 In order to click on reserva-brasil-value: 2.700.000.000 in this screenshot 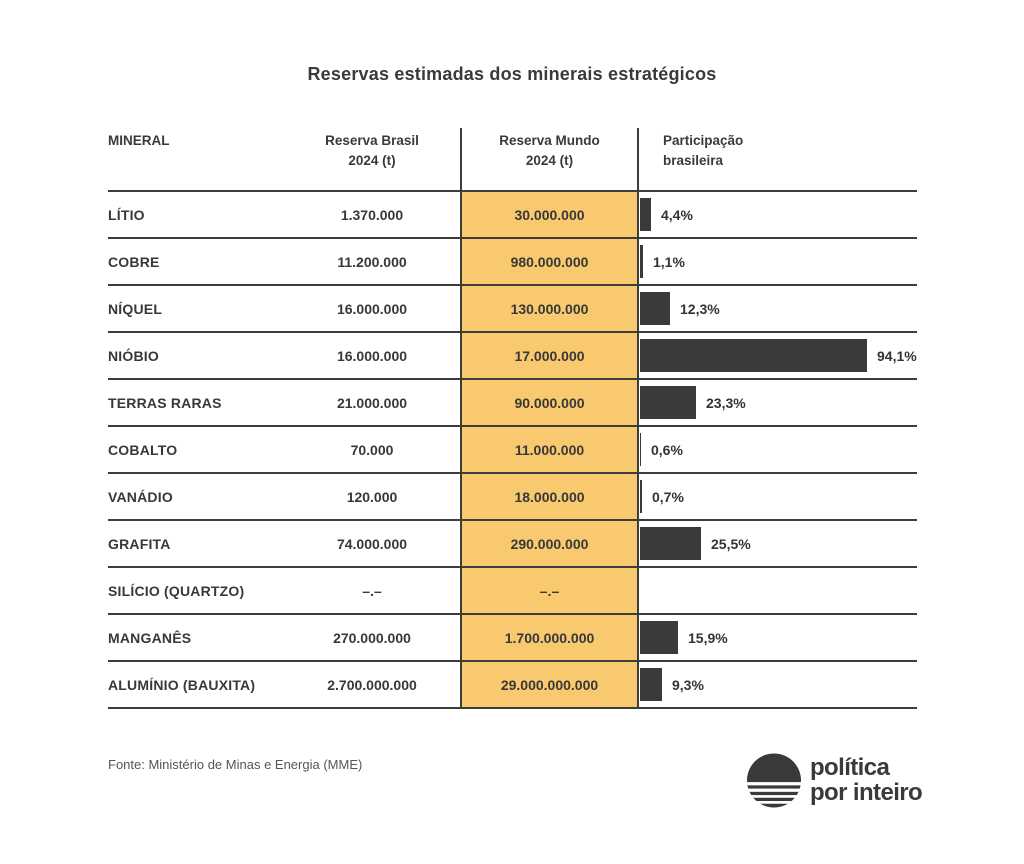, I will do `click(372, 684)`.